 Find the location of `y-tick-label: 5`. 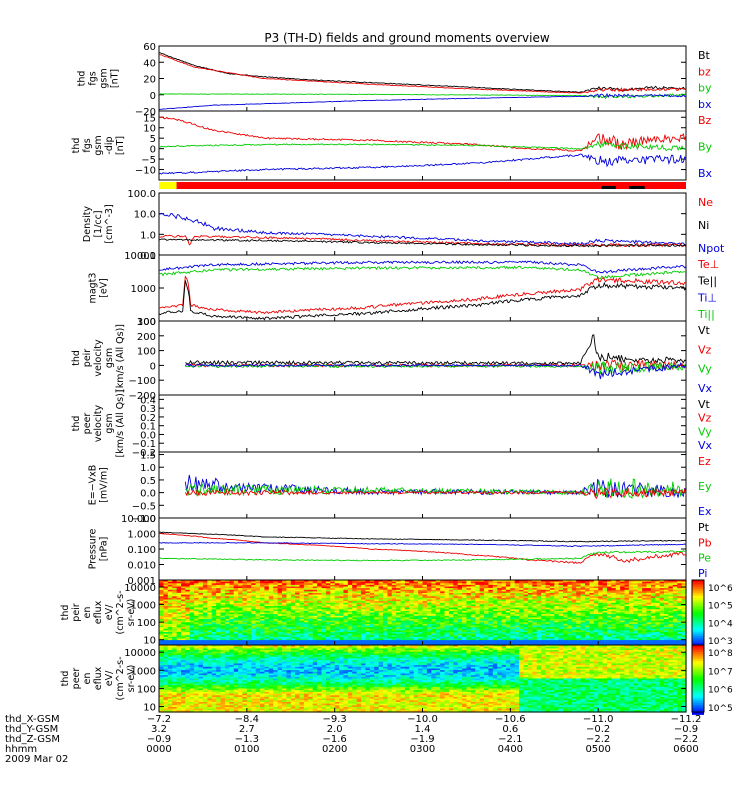

y-tick-label: 5 is located at coordinates (153, 139).